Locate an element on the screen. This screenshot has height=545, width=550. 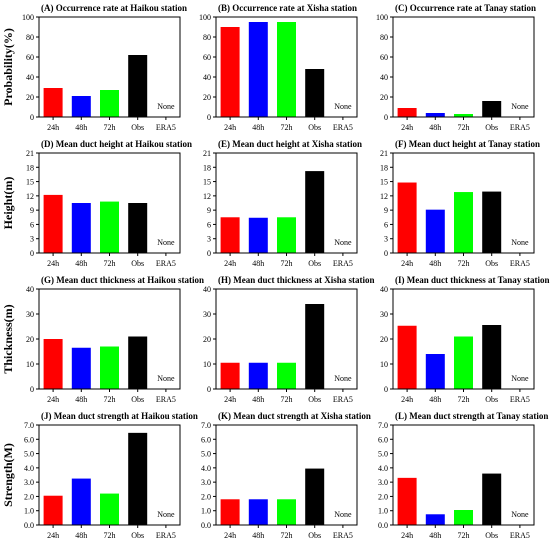
y-tick-label: 2.0 is located at coordinates (206, 496).